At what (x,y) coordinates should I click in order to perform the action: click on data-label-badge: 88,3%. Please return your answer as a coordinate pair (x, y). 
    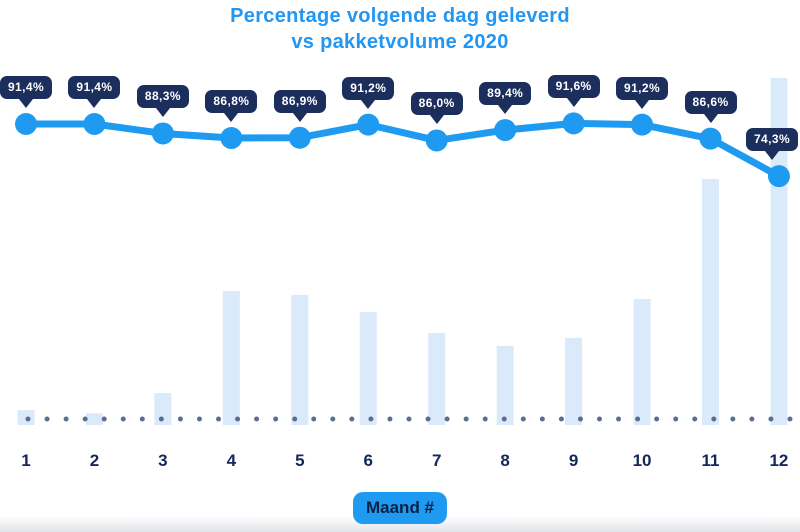
    Looking at the image, I should click on (162, 97).